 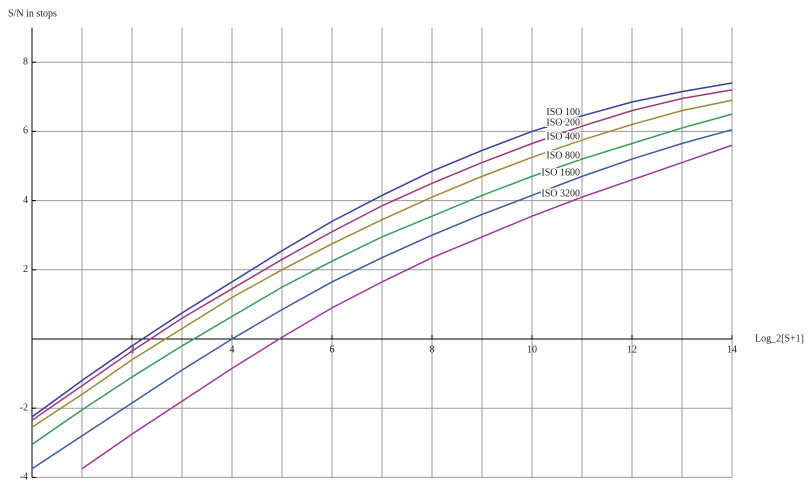 What do you see at coordinates (132, 349) in the screenshot?
I see `x-tick-label: 2` at bounding box center [132, 349].